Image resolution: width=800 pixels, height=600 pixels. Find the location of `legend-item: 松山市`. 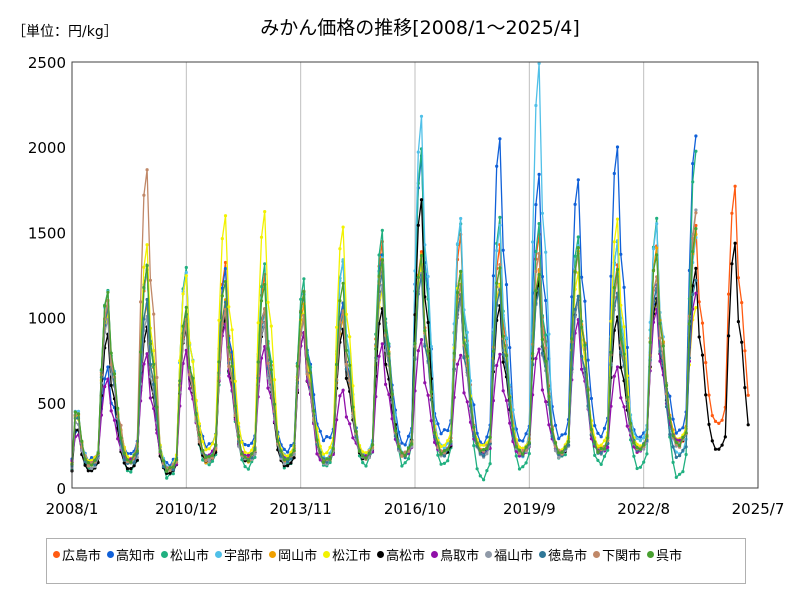

legend-item: 松山市 is located at coordinates (185, 555).